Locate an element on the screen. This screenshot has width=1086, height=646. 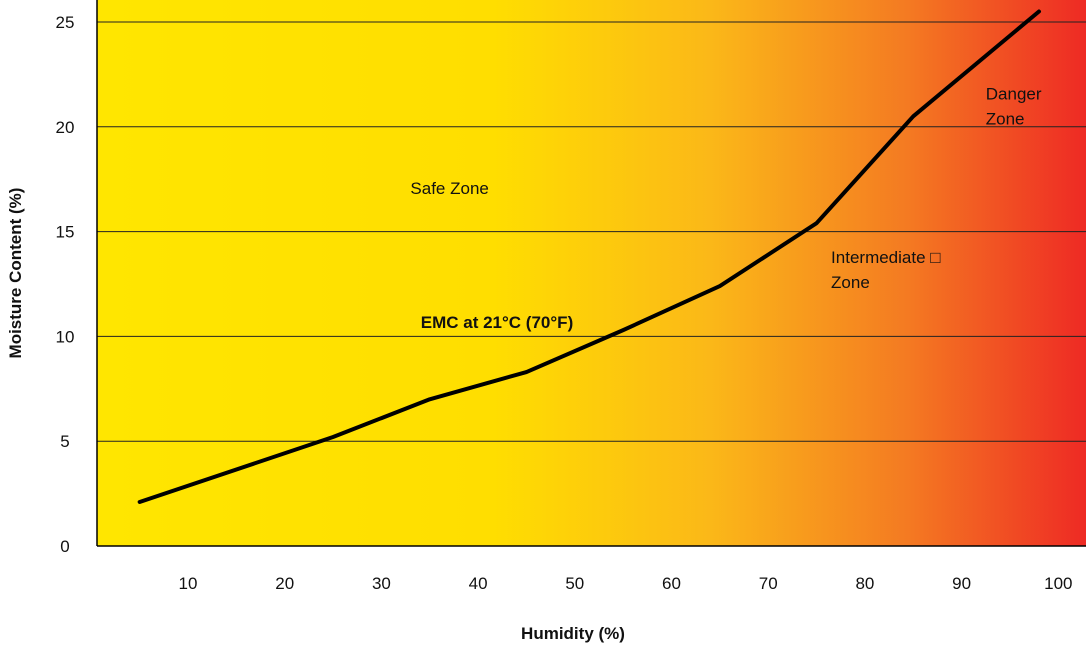
x-tick-label-70: 70 is located at coordinates (768, 583).